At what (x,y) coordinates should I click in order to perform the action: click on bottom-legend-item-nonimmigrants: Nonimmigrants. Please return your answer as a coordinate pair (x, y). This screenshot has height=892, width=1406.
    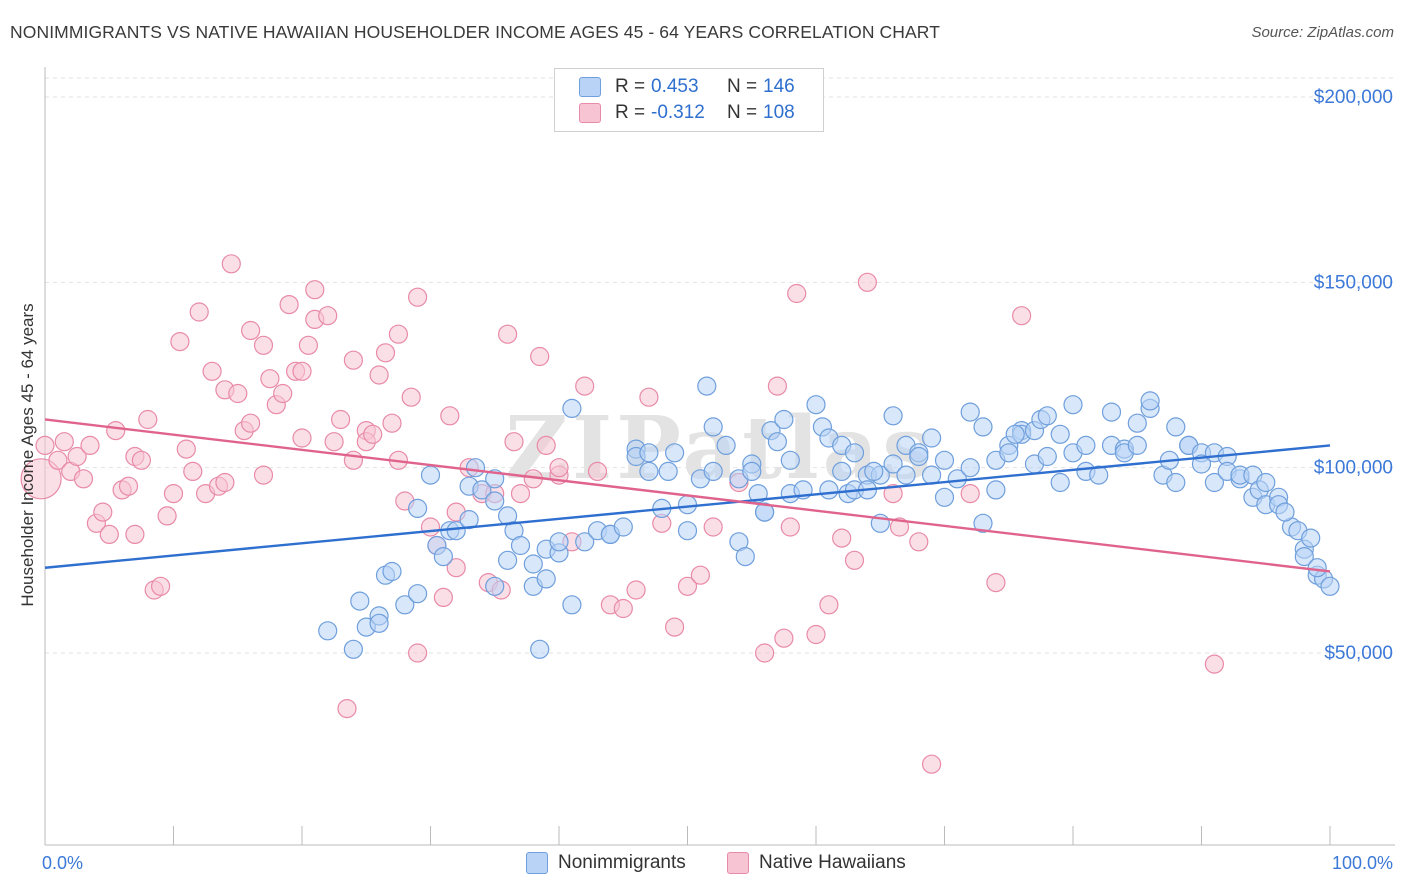
    Looking at the image, I should click on (606, 863).